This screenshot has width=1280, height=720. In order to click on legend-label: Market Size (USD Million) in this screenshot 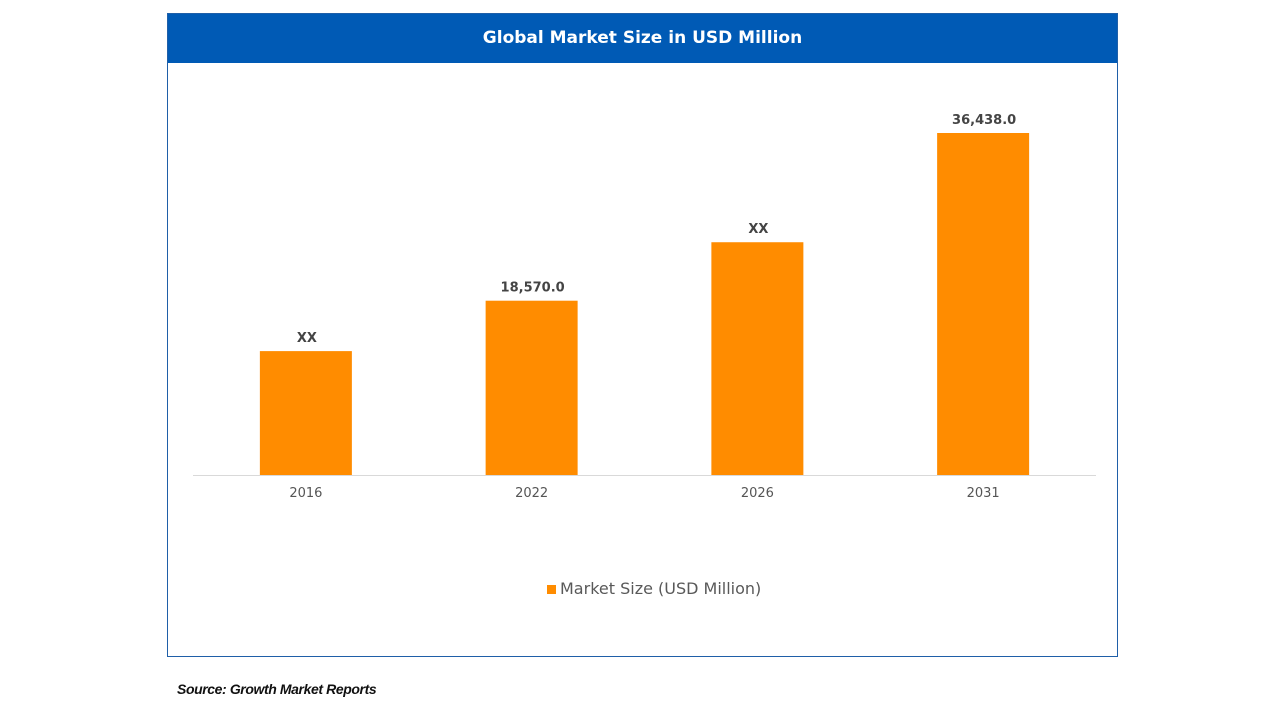, I will do `click(660, 588)`.